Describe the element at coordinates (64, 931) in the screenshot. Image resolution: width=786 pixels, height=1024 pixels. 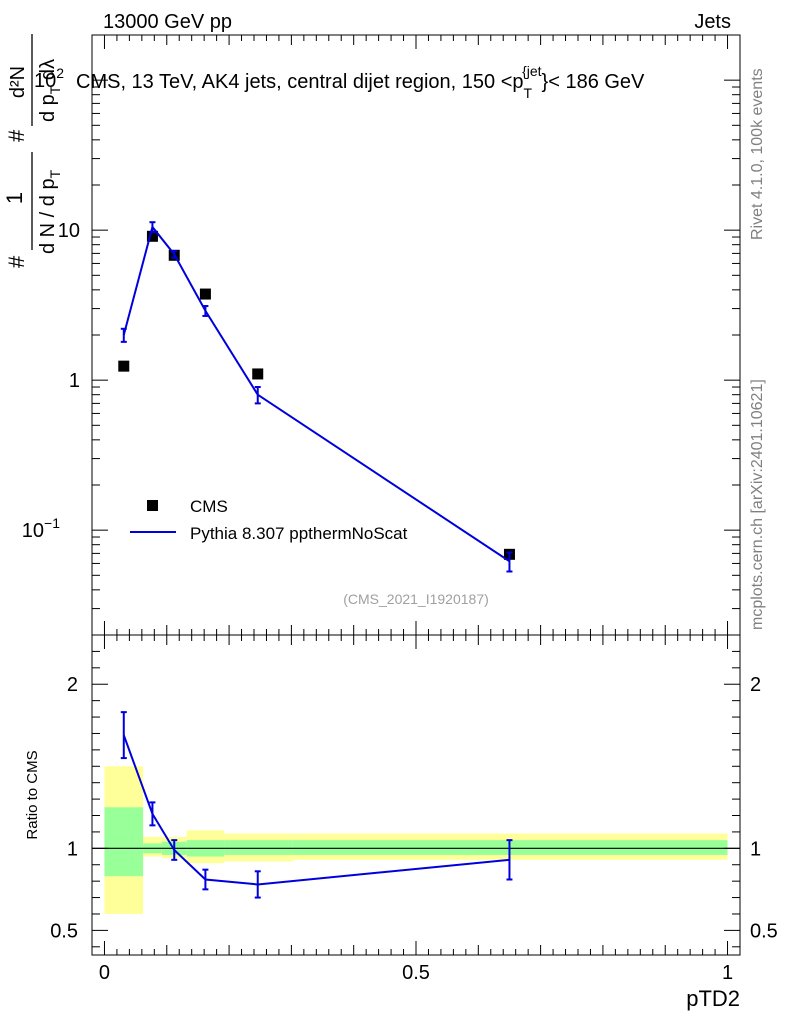
I see `ratio-y-tick-label: 0.5` at that location.